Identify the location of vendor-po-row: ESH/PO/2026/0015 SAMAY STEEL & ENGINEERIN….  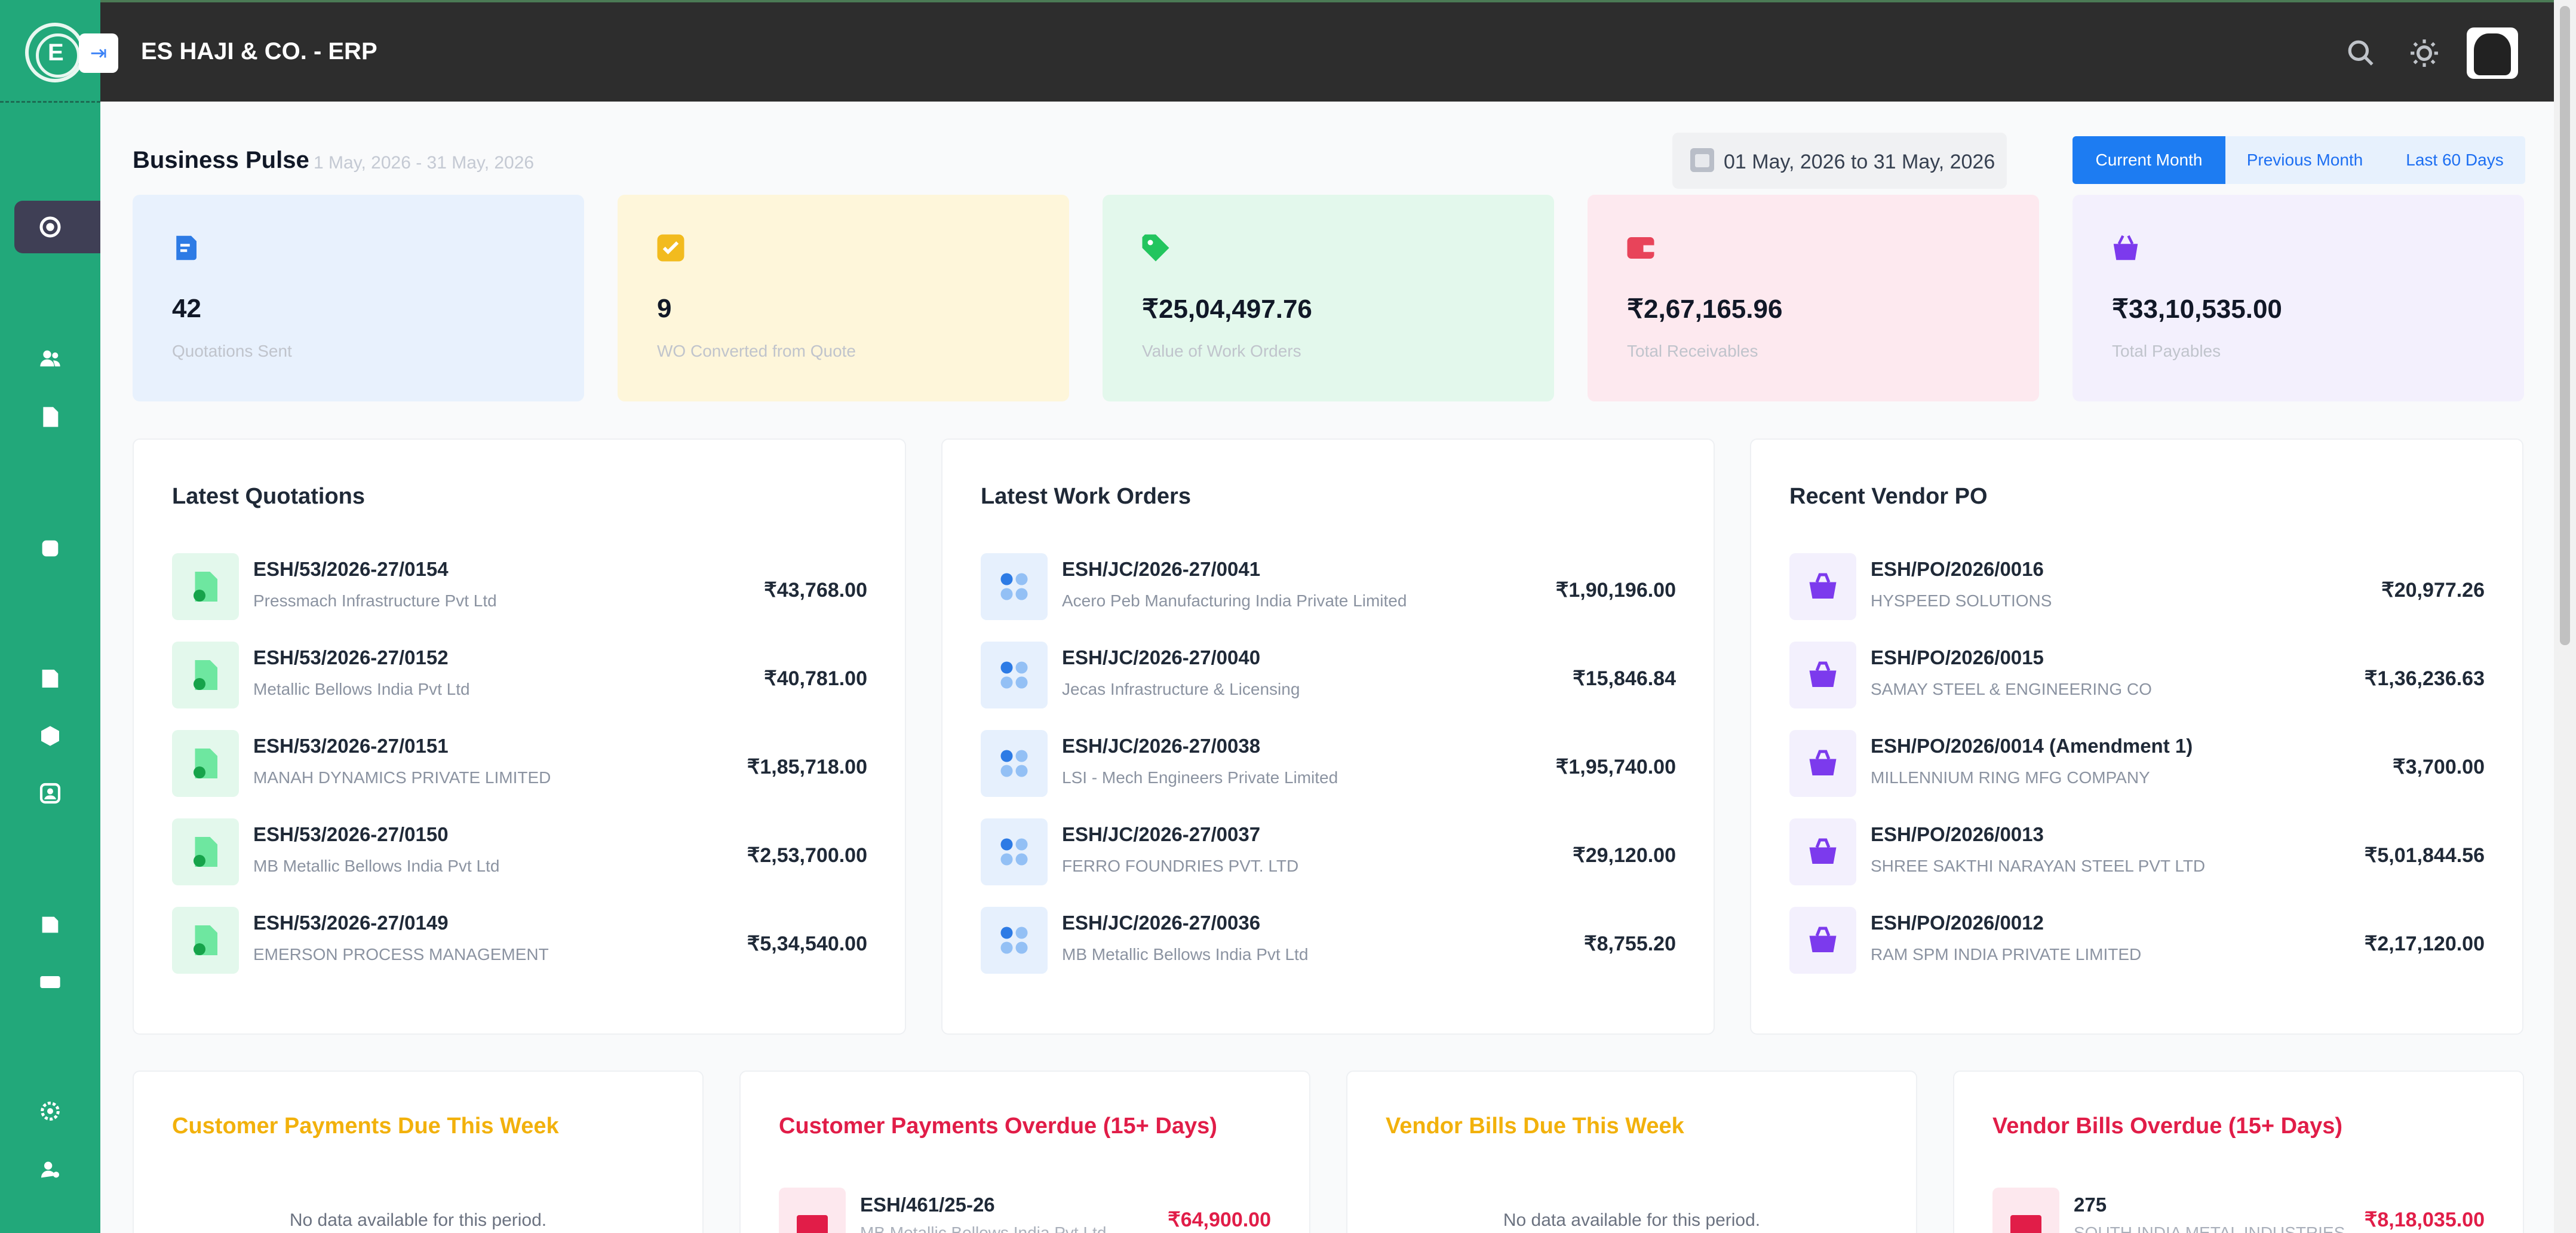
(2137, 686).